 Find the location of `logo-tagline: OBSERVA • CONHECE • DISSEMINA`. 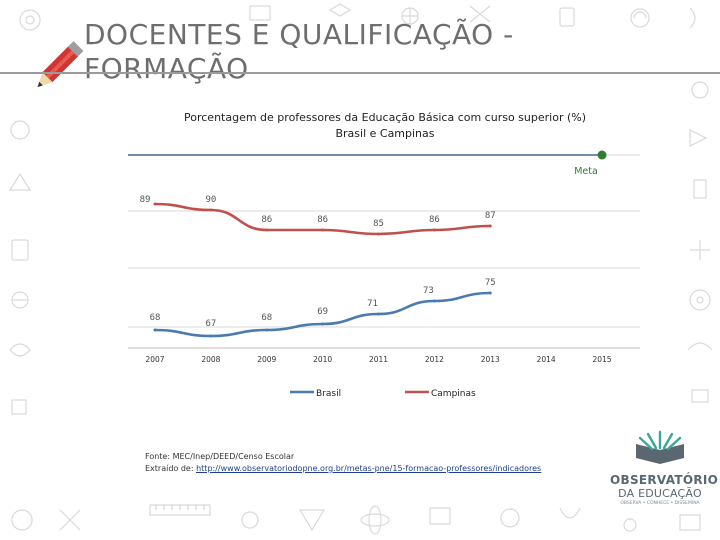

logo-tagline: OBSERVA • CONHECE • DISSEMINA is located at coordinates (660, 503).